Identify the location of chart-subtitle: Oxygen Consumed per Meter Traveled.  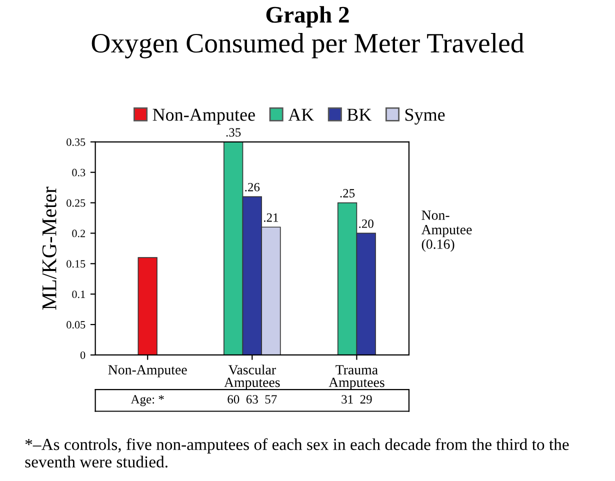
(308, 45).